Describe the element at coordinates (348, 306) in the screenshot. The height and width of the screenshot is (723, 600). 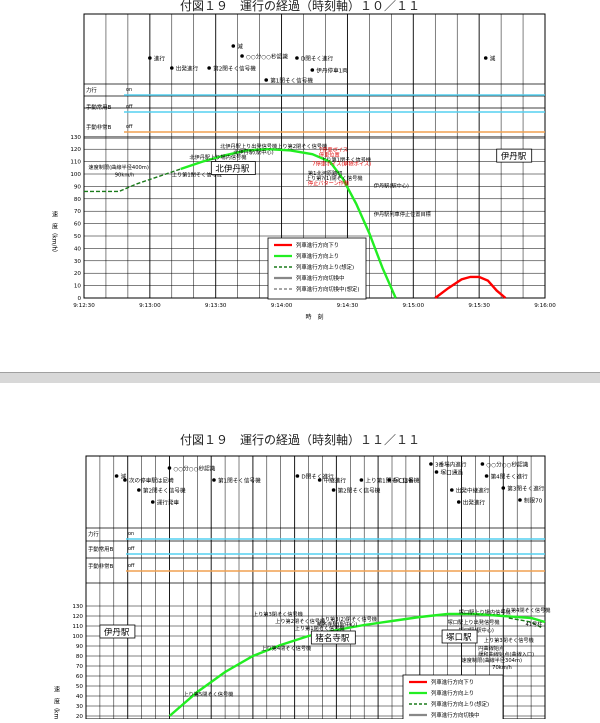
I see `time-tick-label: 9:14:30` at that location.